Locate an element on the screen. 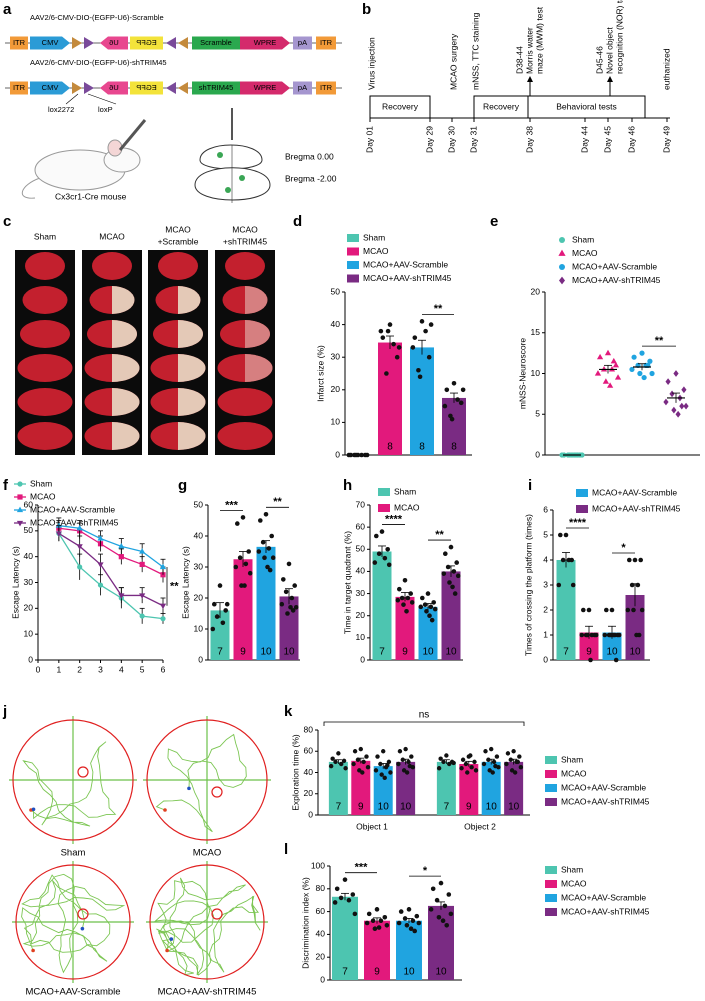  vector-element-label: WPRE is located at coordinates (265, 42).